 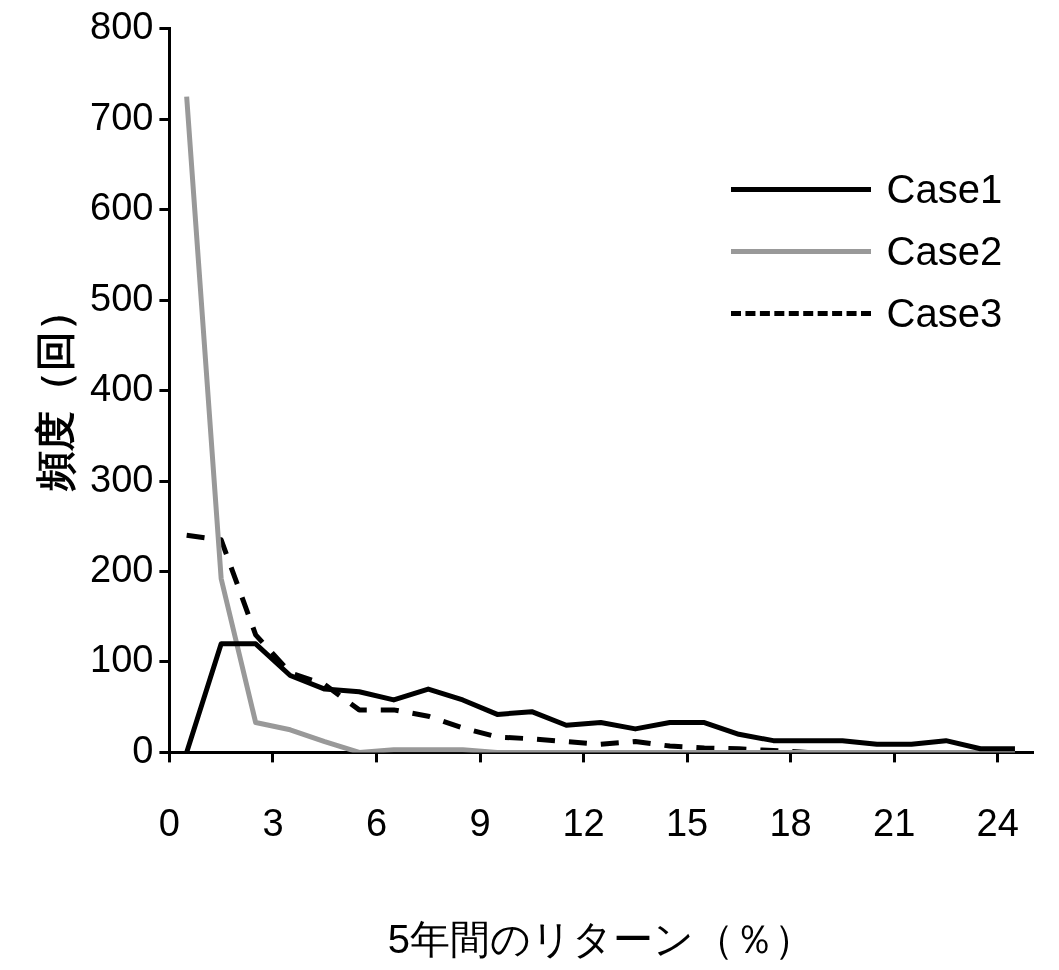 What do you see at coordinates (122, 659) in the screenshot?
I see `y-tick-label: 100` at bounding box center [122, 659].